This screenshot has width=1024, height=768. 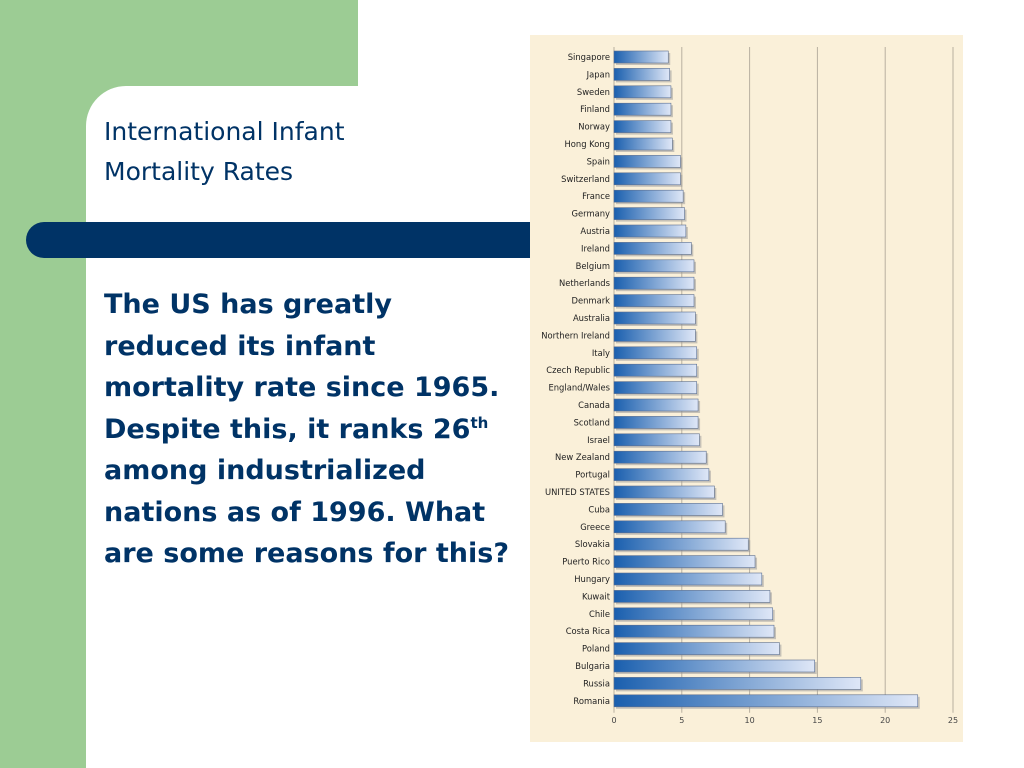 What do you see at coordinates (595, 527) in the screenshot?
I see `category-label: Greece` at bounding box center [595, 527].